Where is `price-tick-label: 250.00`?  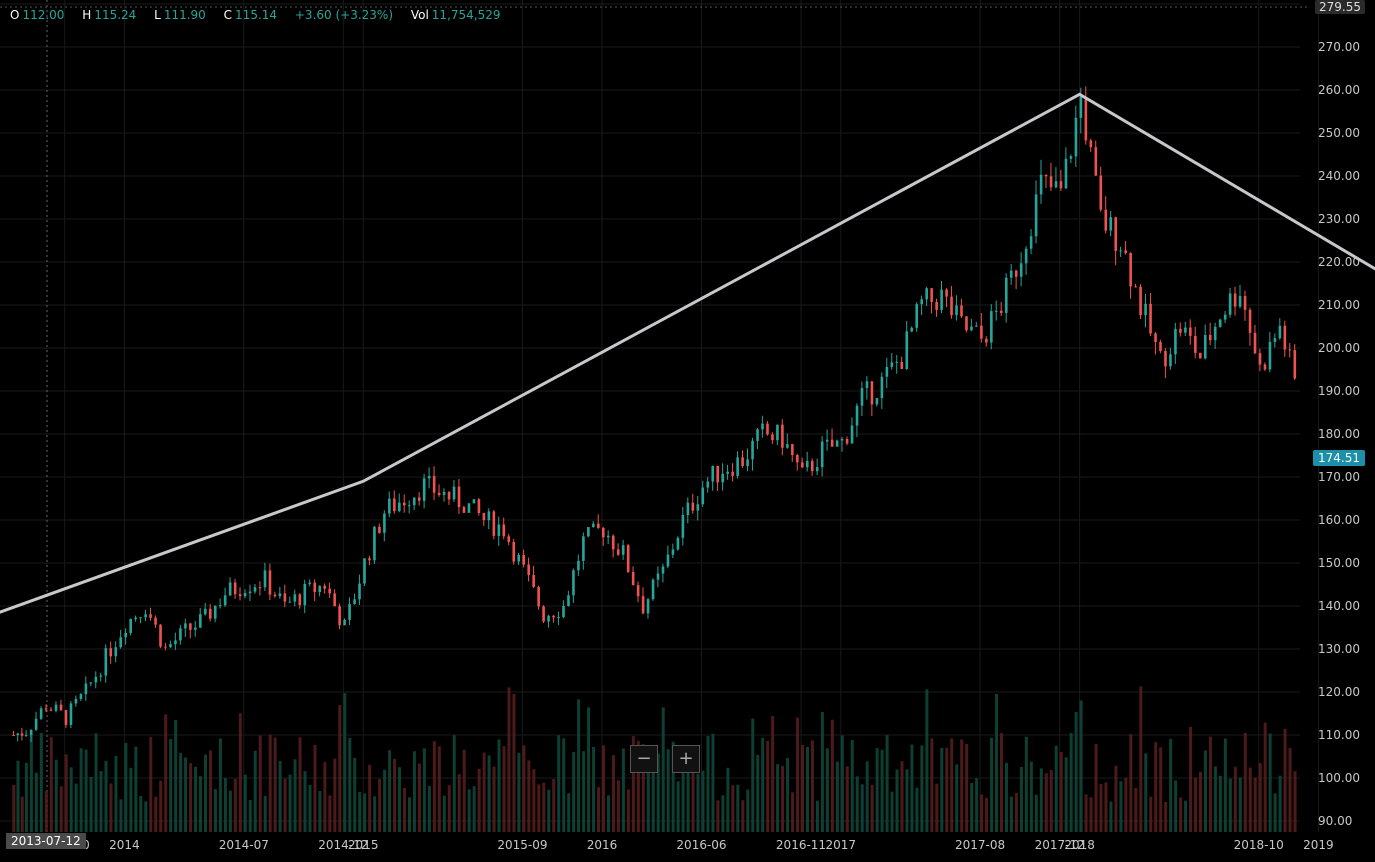
price-tick-label: 250.00 is located at coordinates (1339, 133).